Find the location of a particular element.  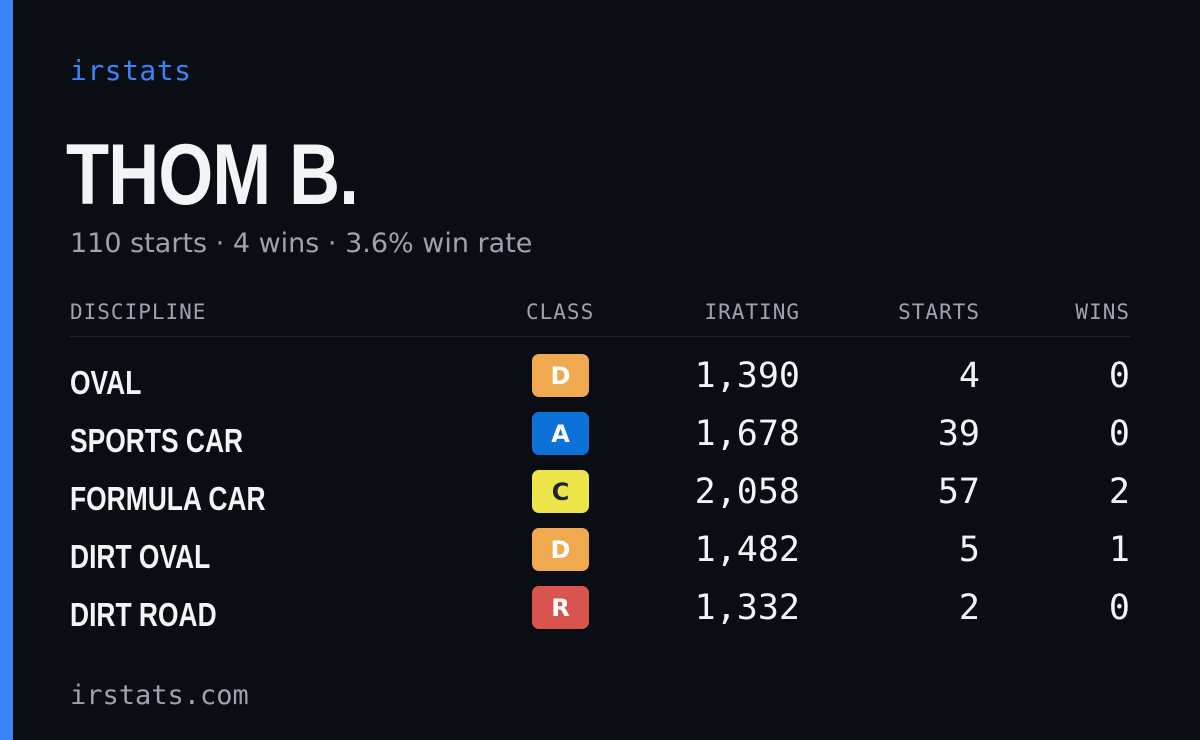

accent-bar is located at coordinates (6, 370).